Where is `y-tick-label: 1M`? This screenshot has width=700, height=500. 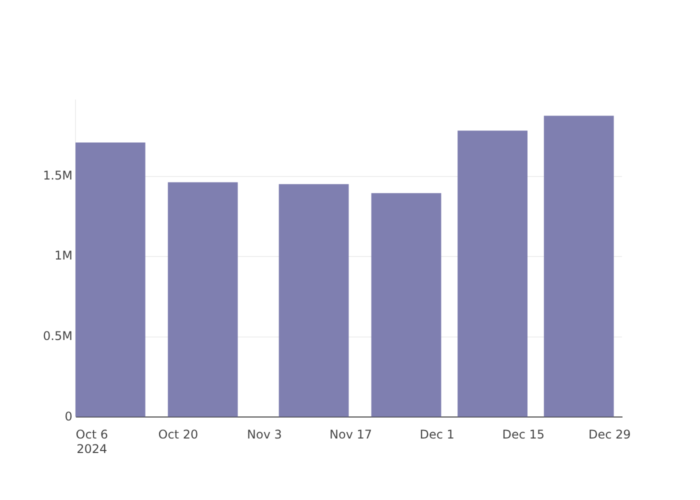 y-tick-label: 1M is located at coordinates (63, 255).